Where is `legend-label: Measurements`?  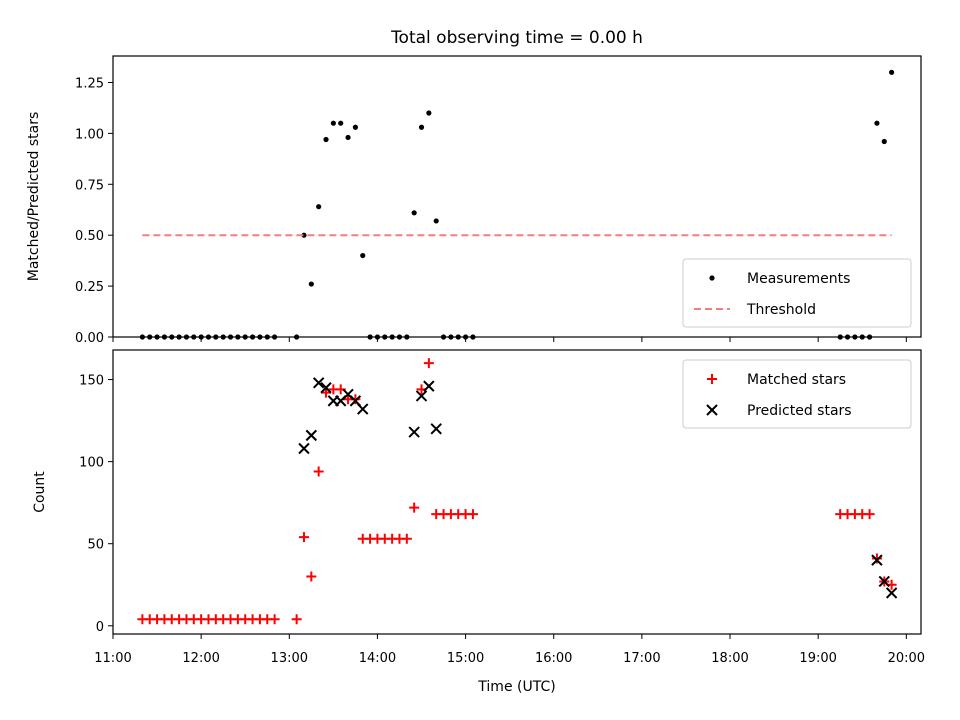
legend-label: Measurements is located at coordinates (798, 279).